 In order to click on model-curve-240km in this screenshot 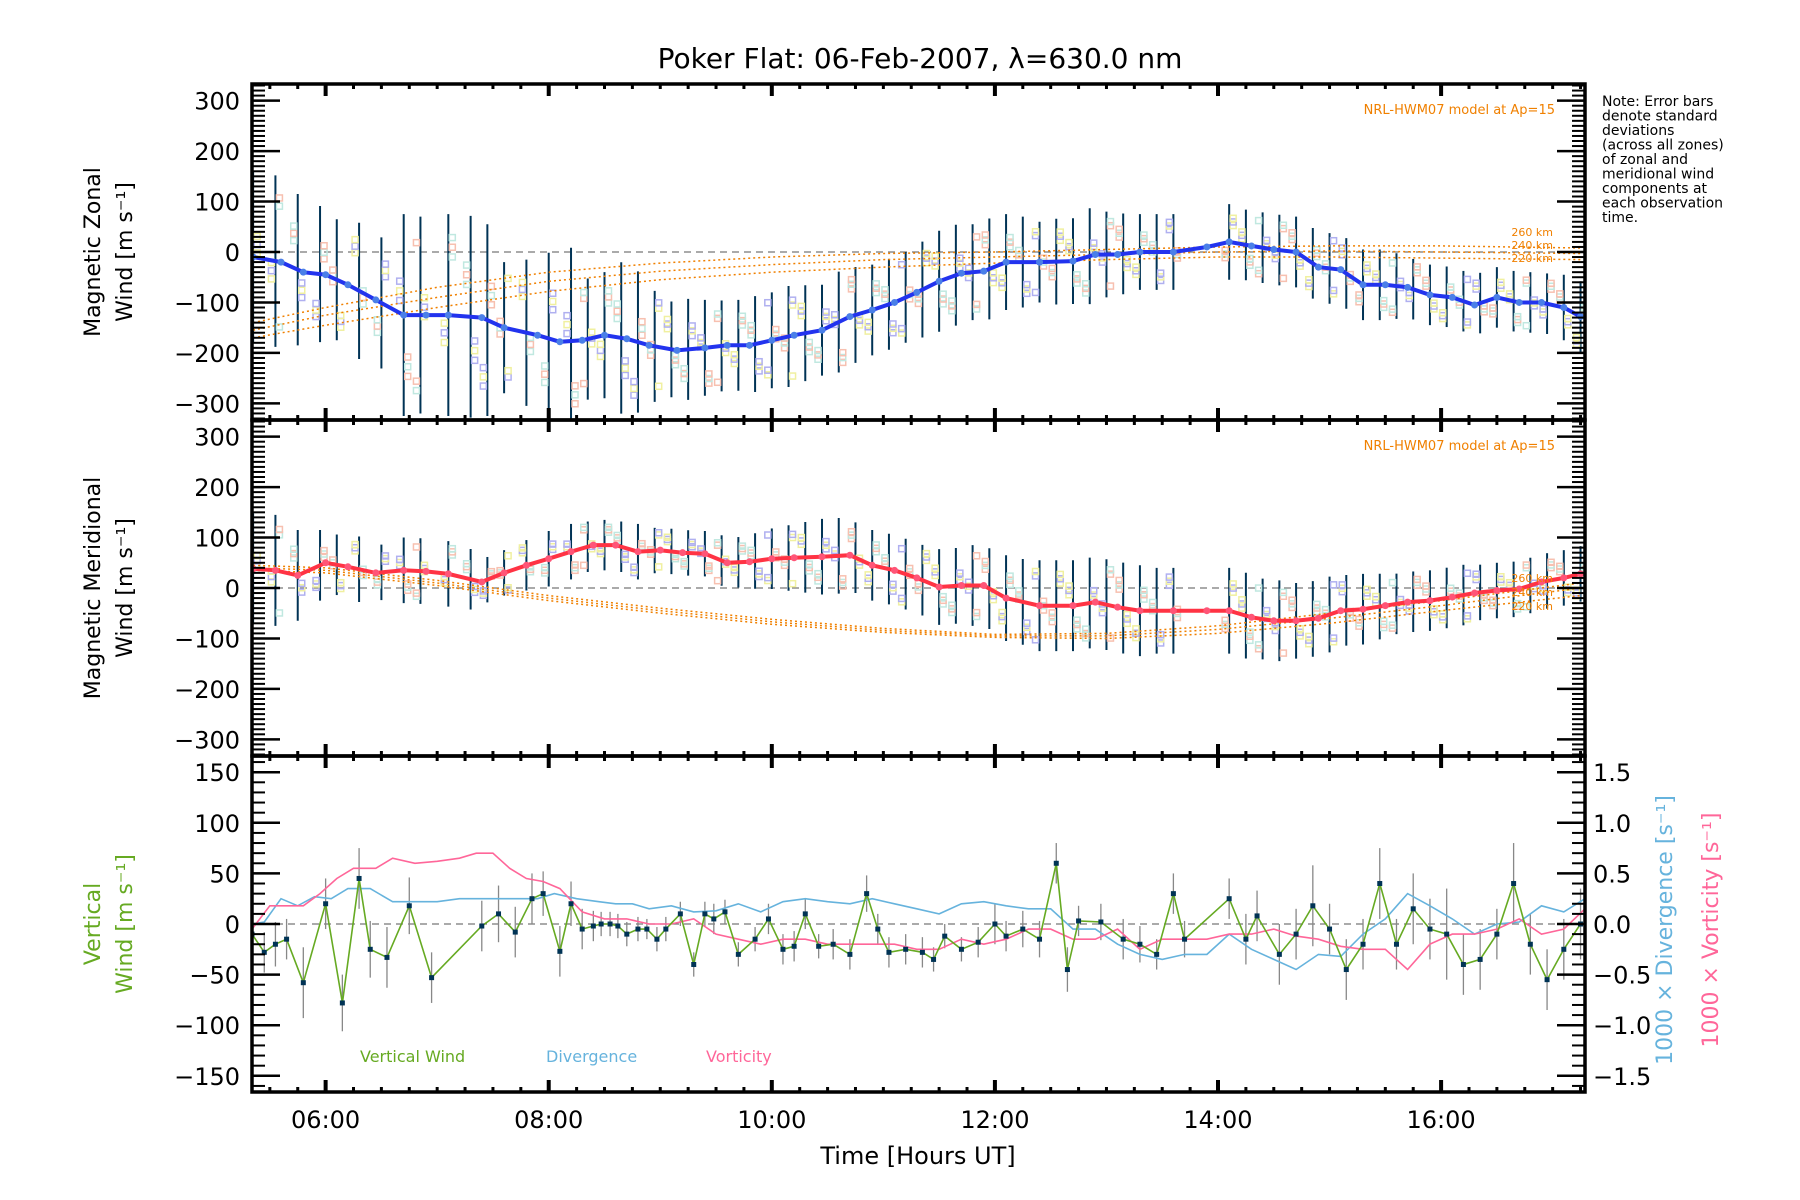, I will do `click(917, 602)`.